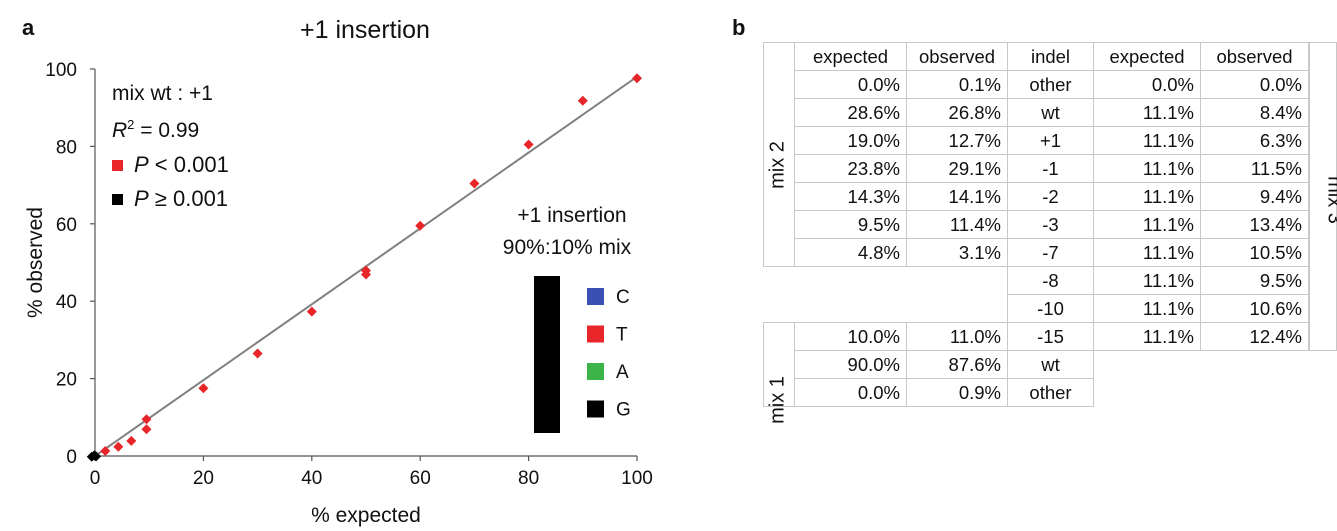  Describe the element at coordinates (957, 140) in the screenshot. I see `table-cell: 12.7%` at that location.